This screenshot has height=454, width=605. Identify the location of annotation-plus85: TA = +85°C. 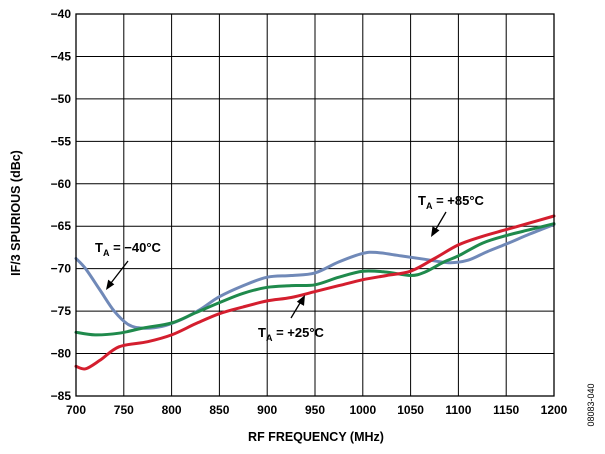
(451, 202).